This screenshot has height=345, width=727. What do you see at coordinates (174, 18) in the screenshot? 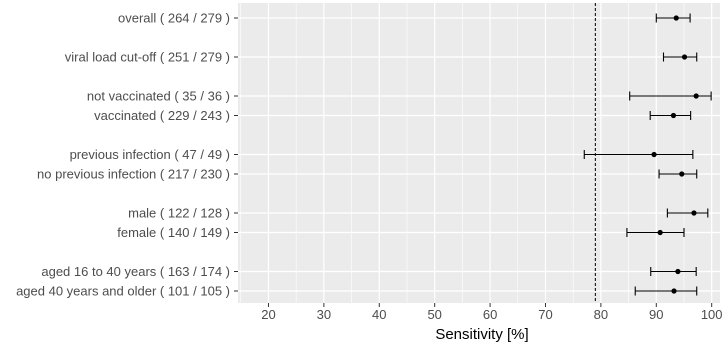
I see `row-label: overall ( 264 / 279 )` at bounding box center [174, 18].